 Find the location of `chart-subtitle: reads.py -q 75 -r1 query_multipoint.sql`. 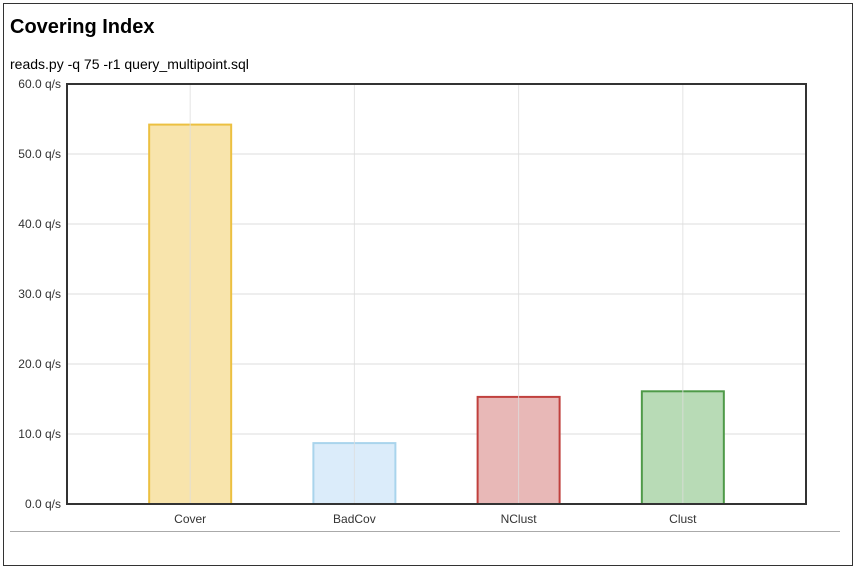

chart-subtitle: reads.py -q 75 -r1 query_multipoint.sql is located at coordinates (129, 64).